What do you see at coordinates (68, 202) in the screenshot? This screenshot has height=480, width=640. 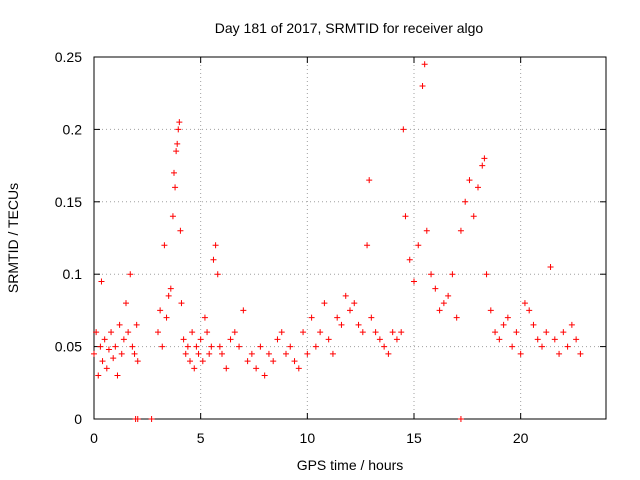 I see `y-tick-label: 0.15` at bounding box center [68, 202].